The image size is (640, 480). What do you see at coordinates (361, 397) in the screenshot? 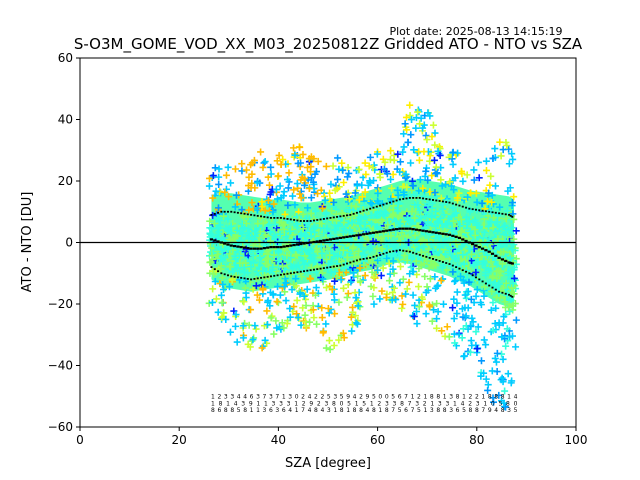
I see `count-label: 2` at bounding box center [361, 397].